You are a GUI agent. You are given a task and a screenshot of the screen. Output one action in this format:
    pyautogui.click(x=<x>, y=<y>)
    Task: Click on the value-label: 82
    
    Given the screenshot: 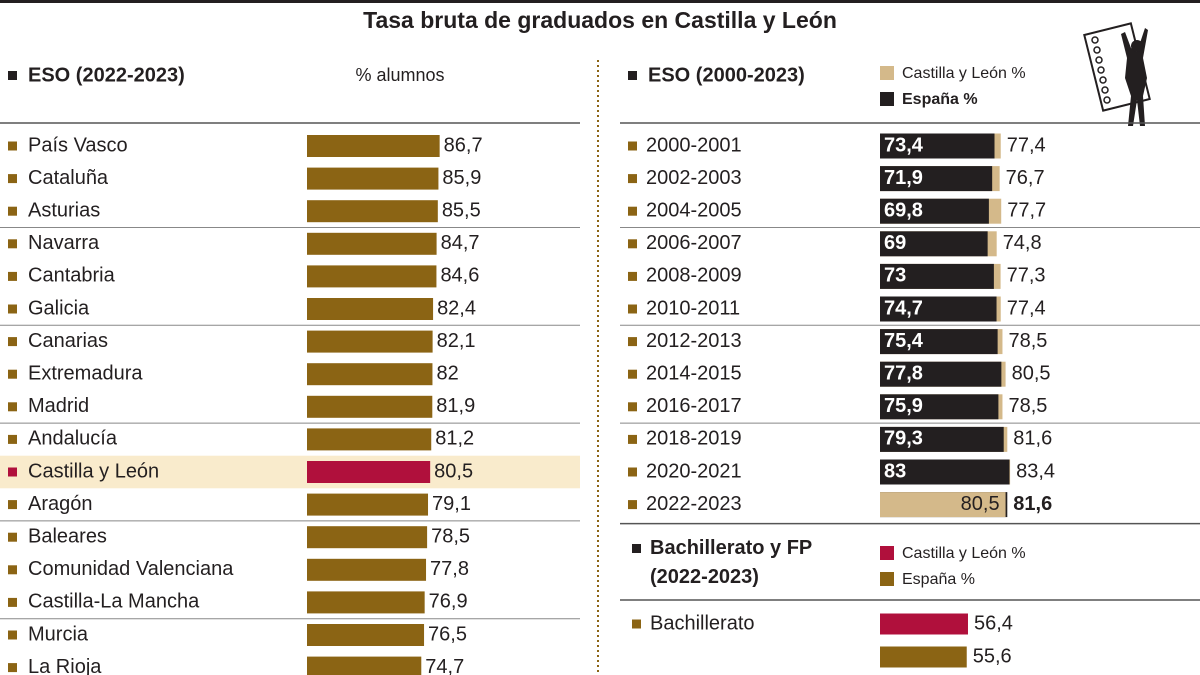 What is the action you would take?
    pyautogui.click(x=447, y=373)
    